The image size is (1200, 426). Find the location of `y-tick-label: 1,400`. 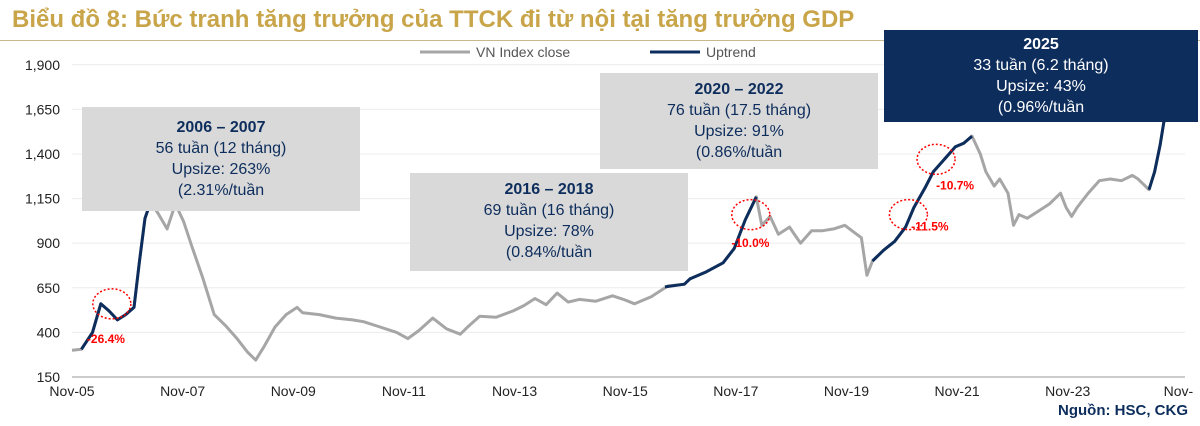

y-tick-label: 1,400 is located at coordinates (42, 154).